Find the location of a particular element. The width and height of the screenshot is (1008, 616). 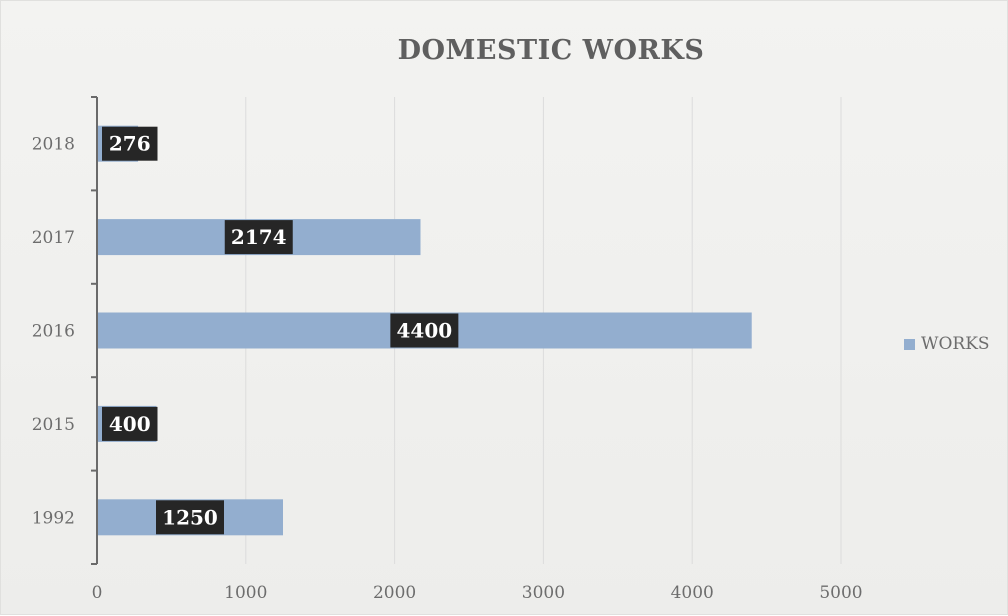

y-category-label: 2015 is located at coordinates (53, 425).